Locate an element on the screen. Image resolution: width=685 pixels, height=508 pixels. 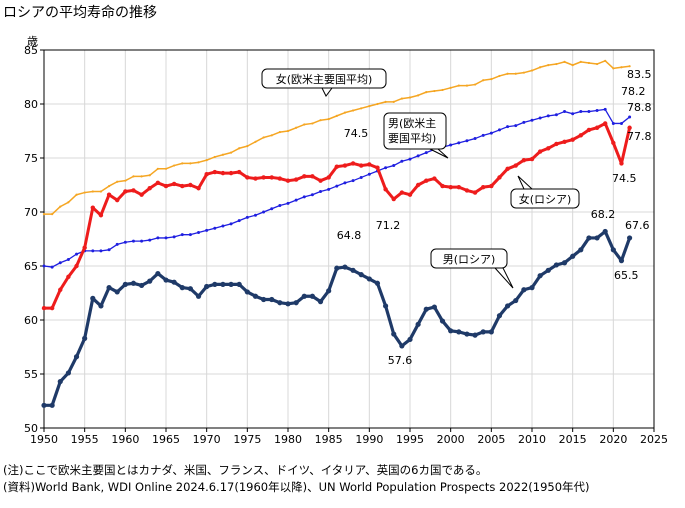
x-tick-label: 2015 is located at coordinates (573, 439).